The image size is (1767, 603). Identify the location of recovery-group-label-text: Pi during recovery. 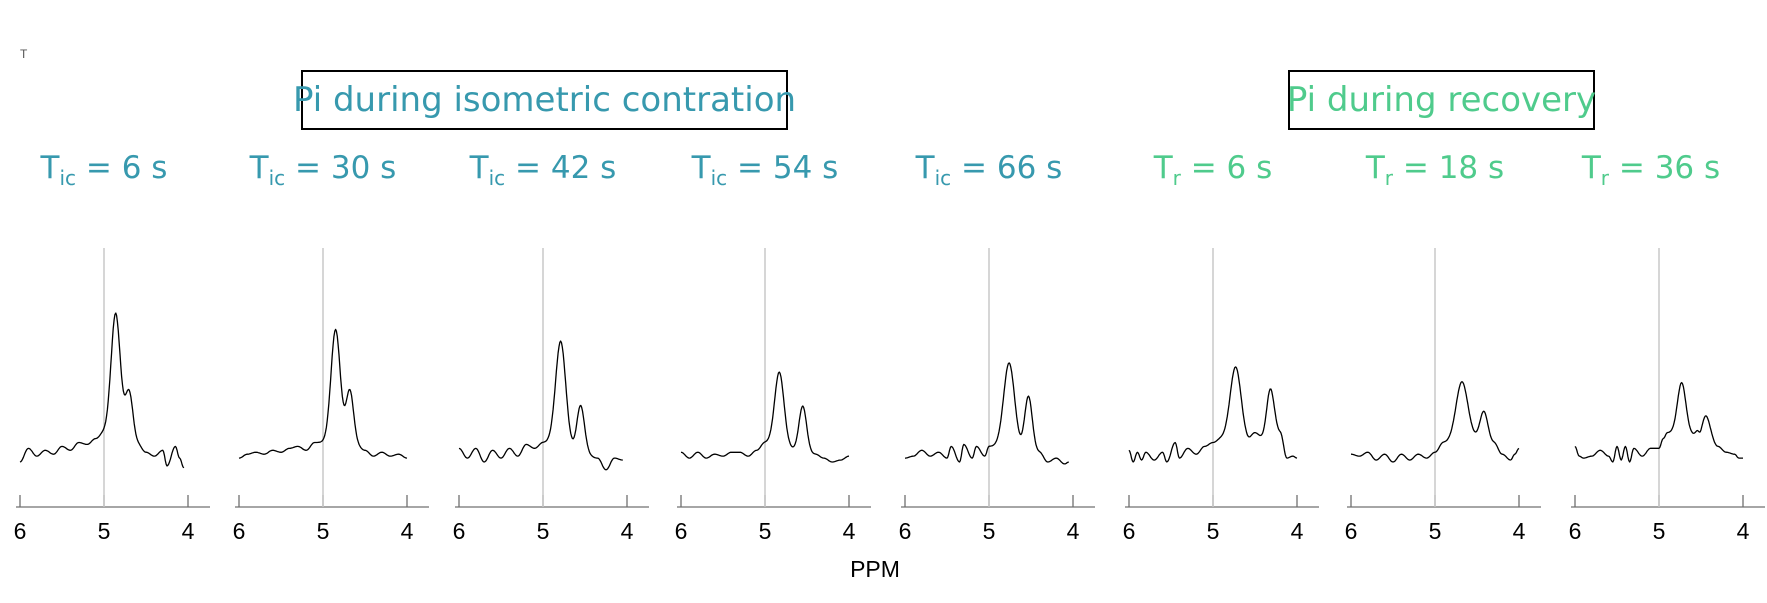
(1441, 100).